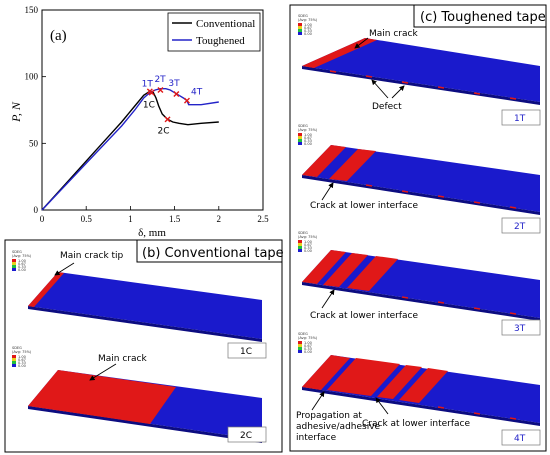  Describe the element at coordinates (329, 416) in the screenshot. I see `note-4t-propagation-1: Propagation at` at that location.